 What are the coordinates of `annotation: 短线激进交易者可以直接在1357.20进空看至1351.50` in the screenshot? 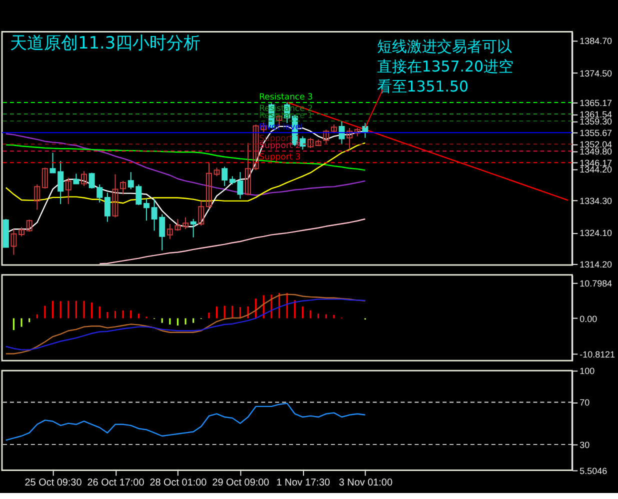 It's located at (445, 67).